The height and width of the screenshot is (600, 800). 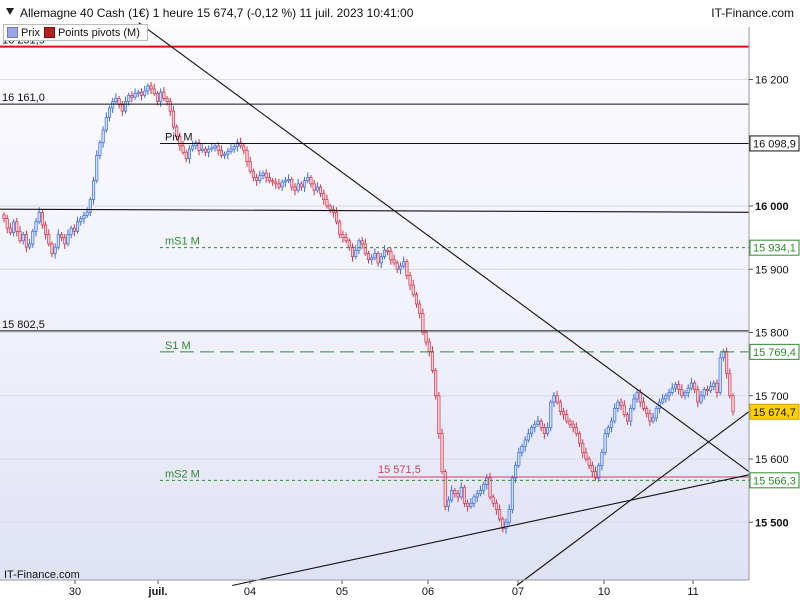 What do you see at coordinates (772, 460) in the screenshot?
I see `y-tick-label-5: 15 600` at bounding box center [772, 460].